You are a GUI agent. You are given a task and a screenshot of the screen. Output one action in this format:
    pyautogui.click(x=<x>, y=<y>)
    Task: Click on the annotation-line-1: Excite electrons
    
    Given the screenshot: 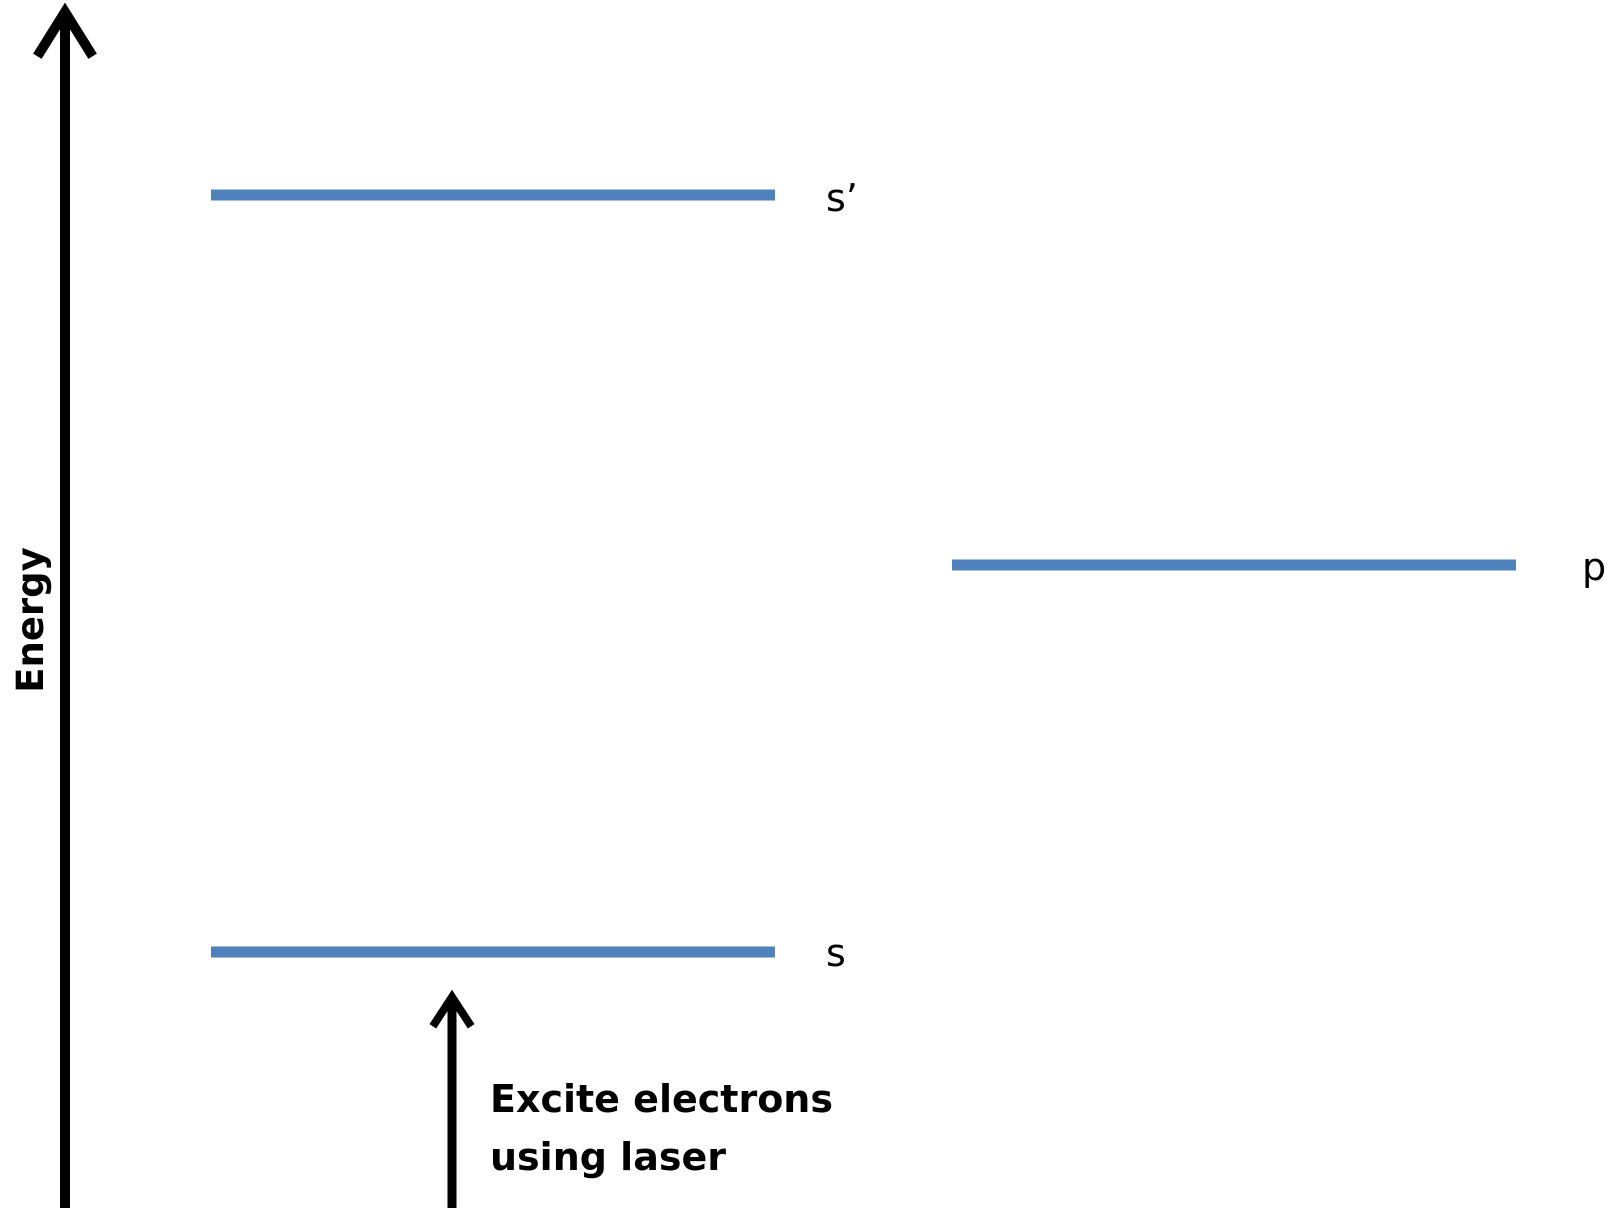 What is the action you would take?
    pyautogui.click(x=661, y=1099)
    